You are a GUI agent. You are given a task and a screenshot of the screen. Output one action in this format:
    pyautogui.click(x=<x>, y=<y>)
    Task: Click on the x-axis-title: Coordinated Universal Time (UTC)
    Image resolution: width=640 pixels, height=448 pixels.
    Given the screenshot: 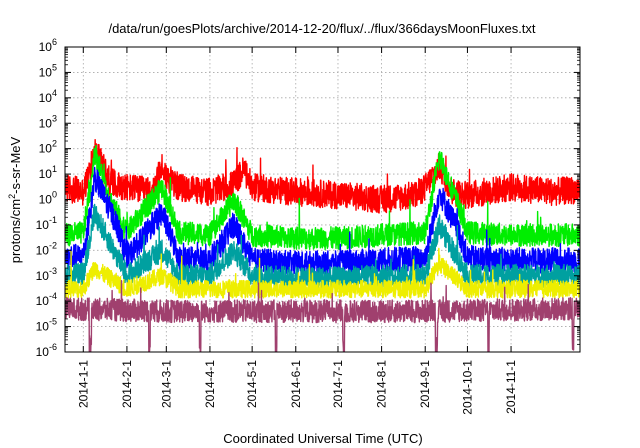 What is the action you would take?
    pyautogui.click(x=322, y=438)
    